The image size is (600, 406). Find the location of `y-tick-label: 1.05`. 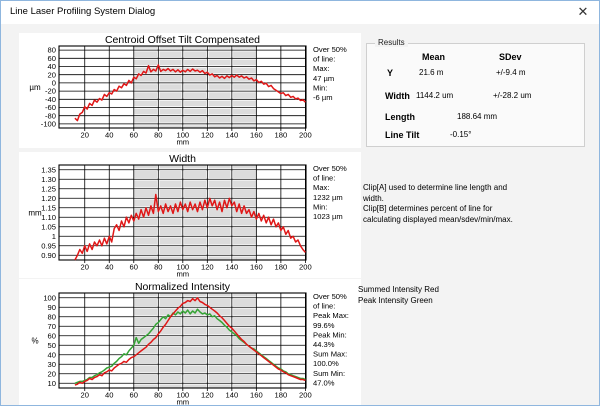

y-tick-label: 1.05 is located at coordinates (48, 226).